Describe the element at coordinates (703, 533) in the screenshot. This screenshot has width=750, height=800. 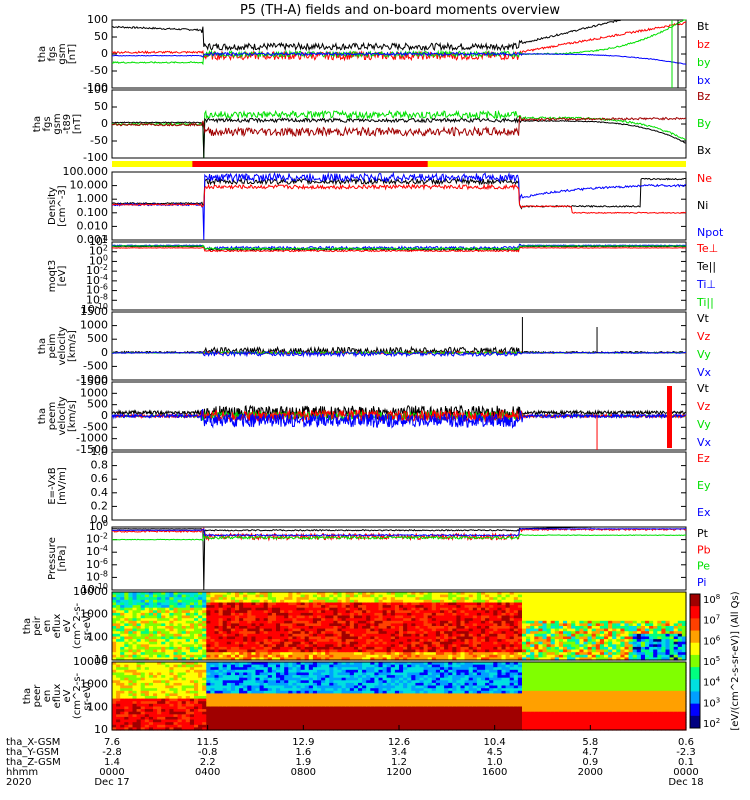
I see `legend-Pt: Pt` at that location.